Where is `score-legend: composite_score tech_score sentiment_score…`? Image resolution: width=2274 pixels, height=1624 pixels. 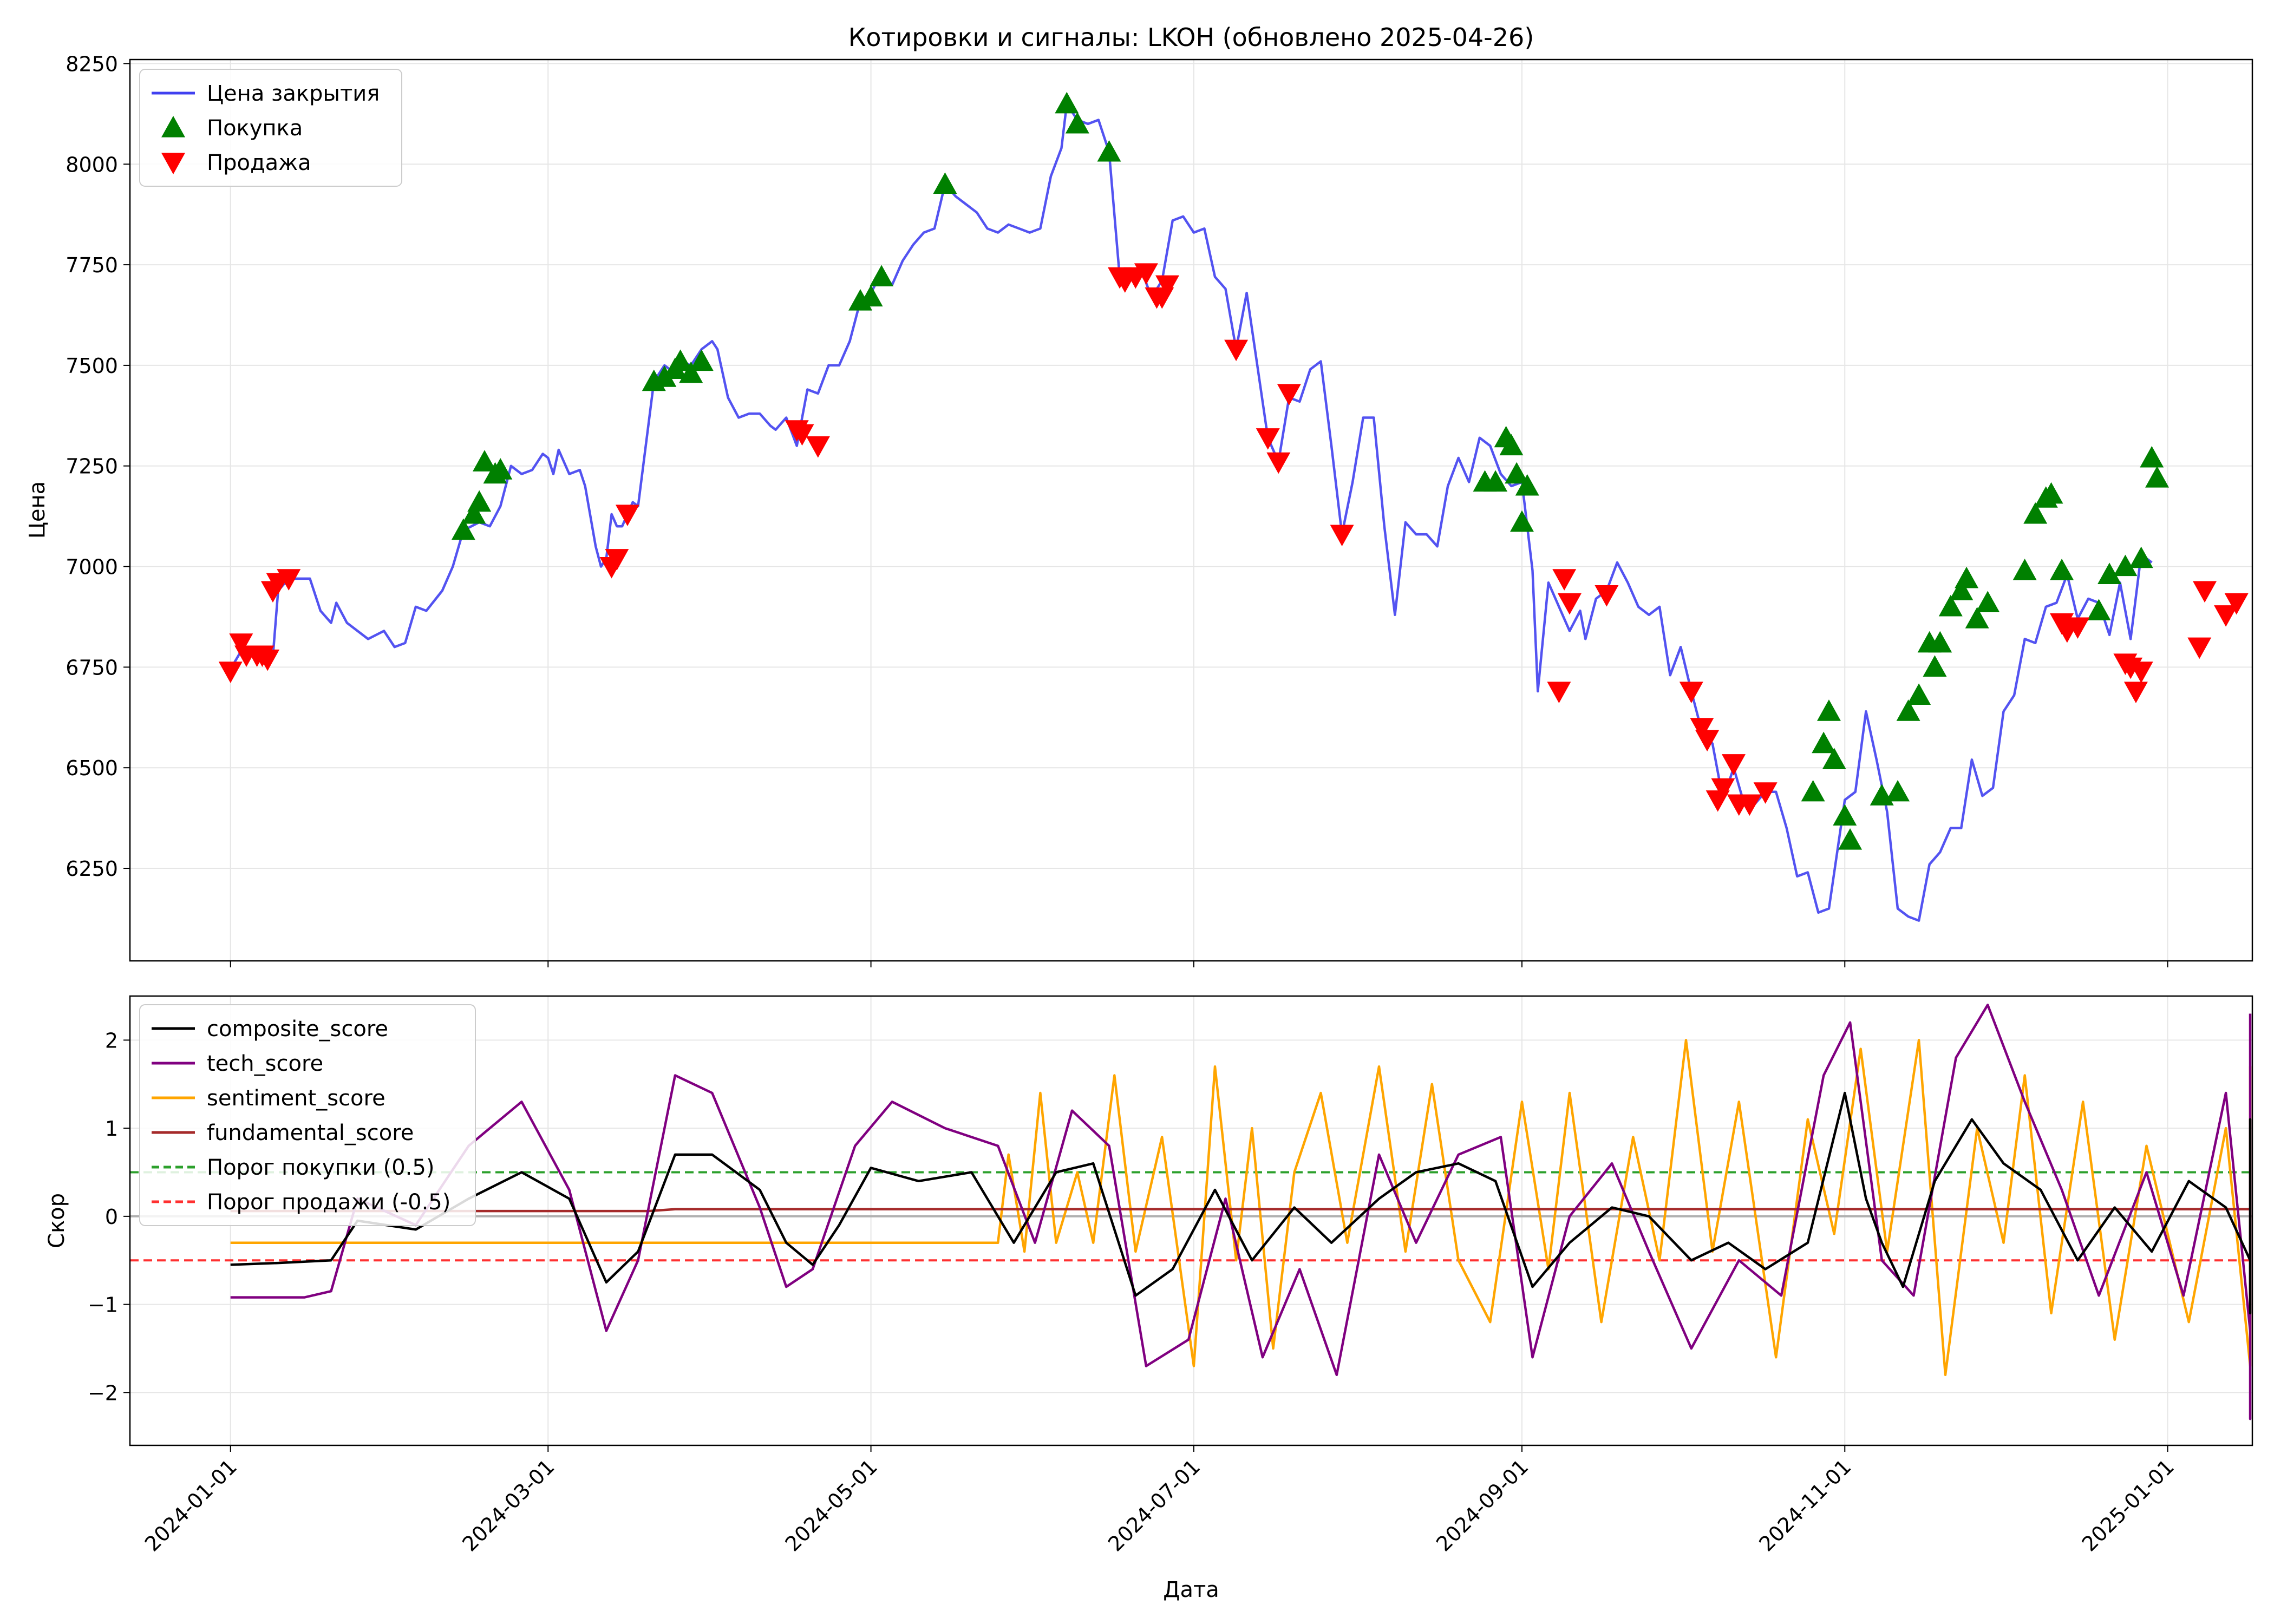
score-legend: composite_score tech_score sentiment_score… is located at coordinates (307, 1115).